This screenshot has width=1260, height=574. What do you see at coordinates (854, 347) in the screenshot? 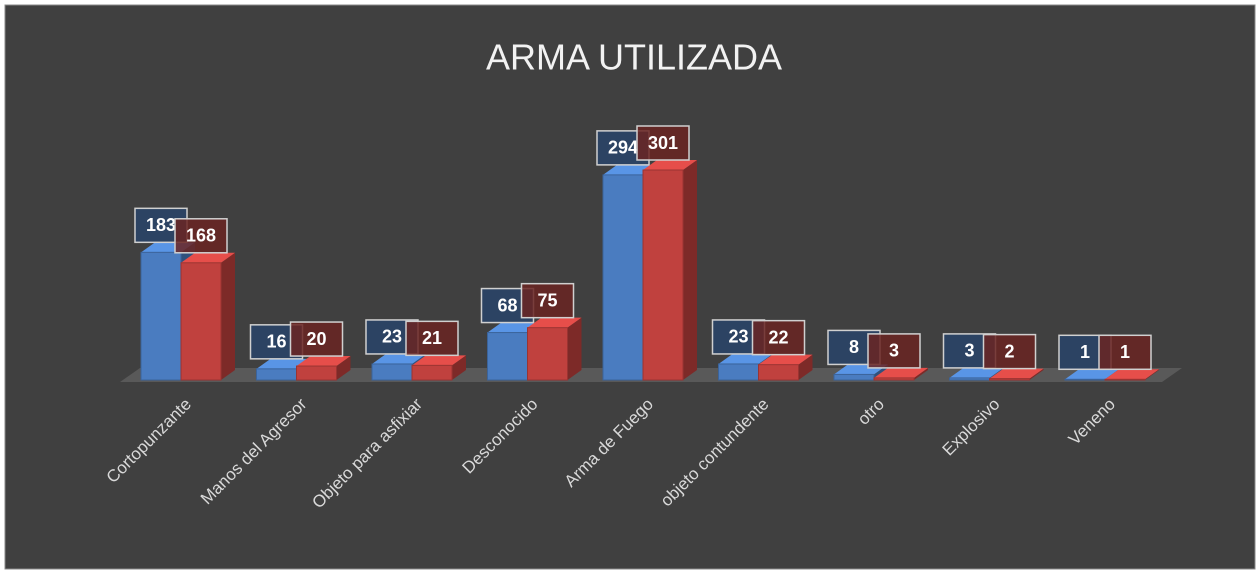
I see `data-label: 8` at bounding box center [854, 347].